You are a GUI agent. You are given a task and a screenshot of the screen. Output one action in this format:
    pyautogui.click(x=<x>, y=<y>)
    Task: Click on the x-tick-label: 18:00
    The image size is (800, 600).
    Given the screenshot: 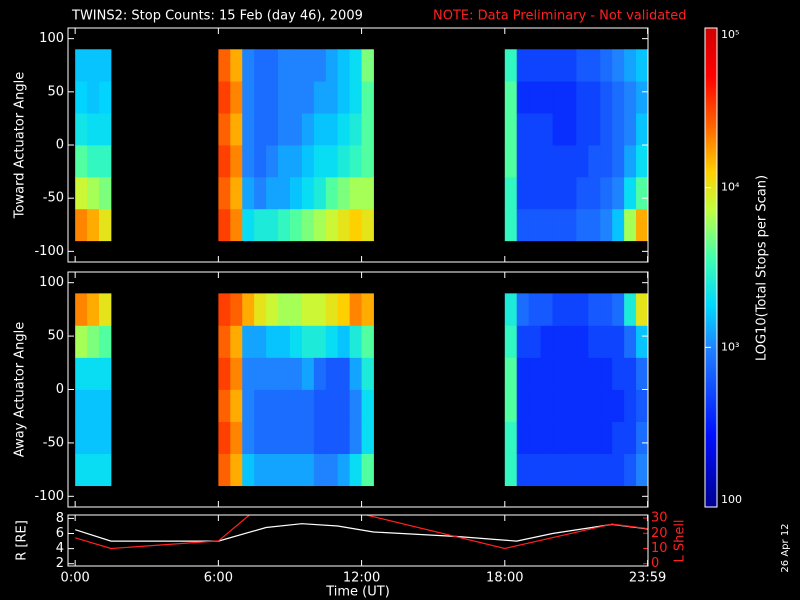 What is the action you would take?
    pyautogui.click(x=504, y=578)
    